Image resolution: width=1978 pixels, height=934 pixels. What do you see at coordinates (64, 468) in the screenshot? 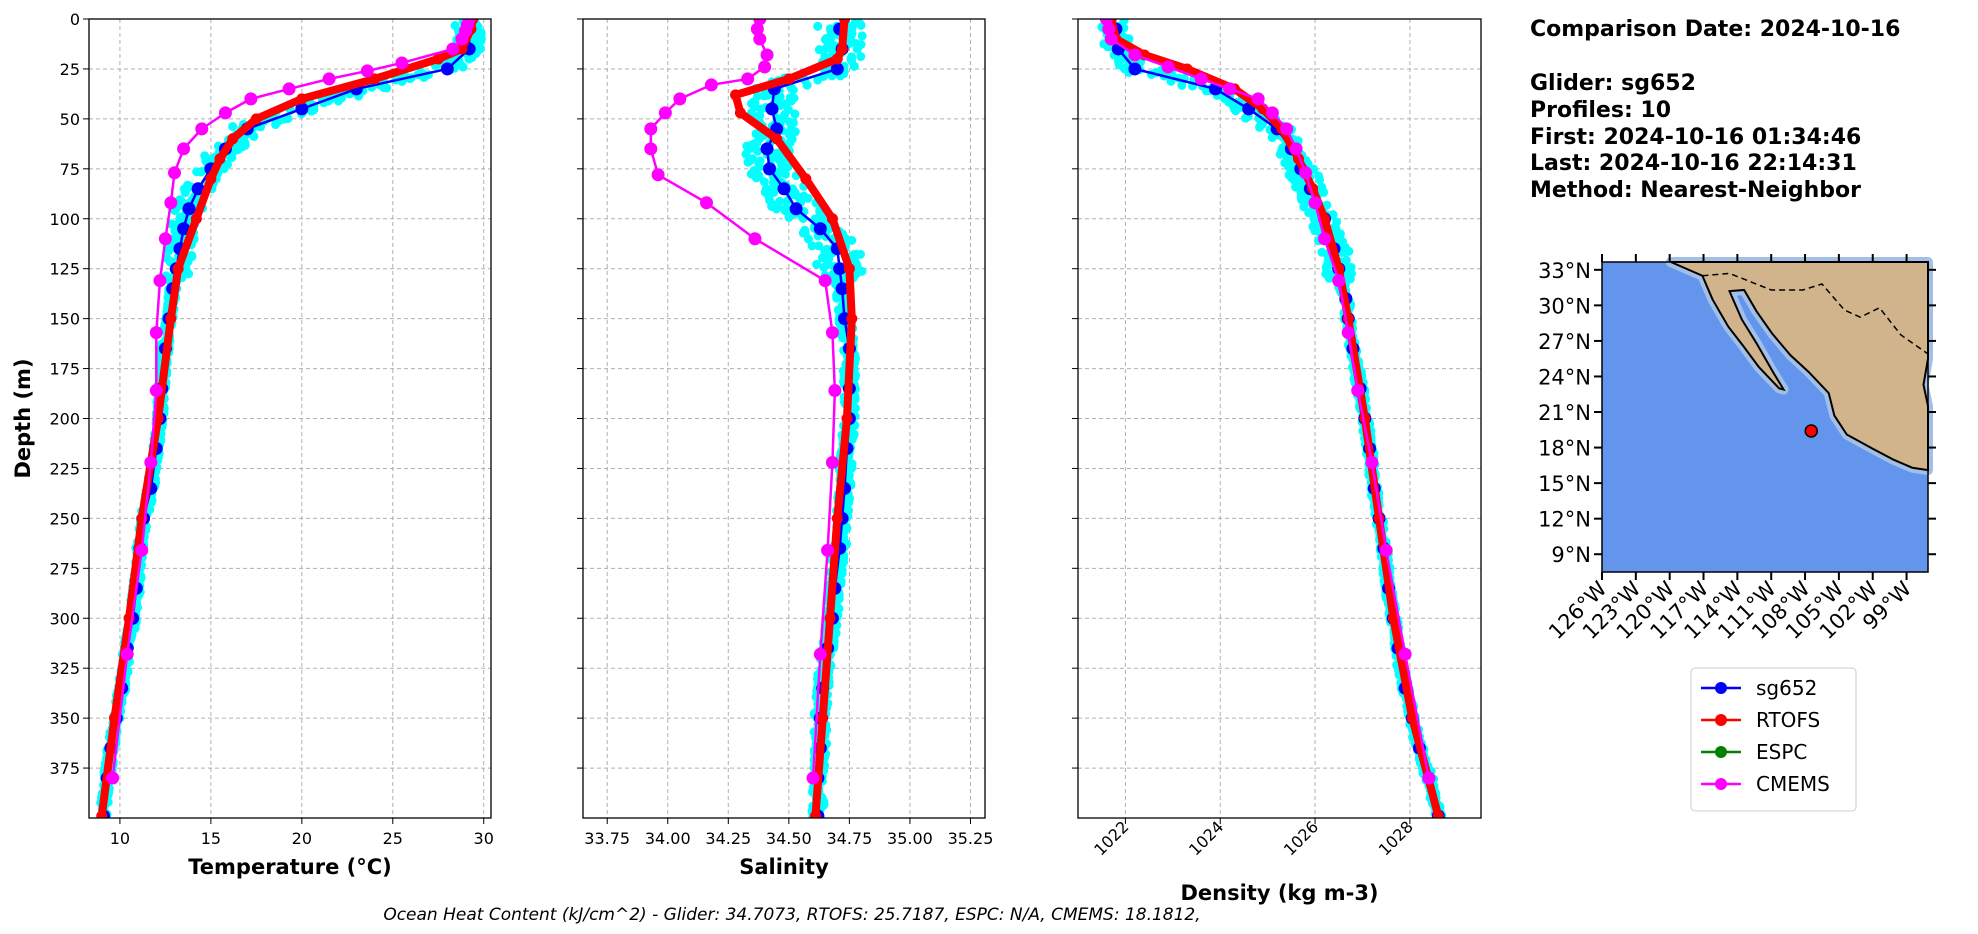
I see `y-tick-label: 225` at bounding box center [64, 468].